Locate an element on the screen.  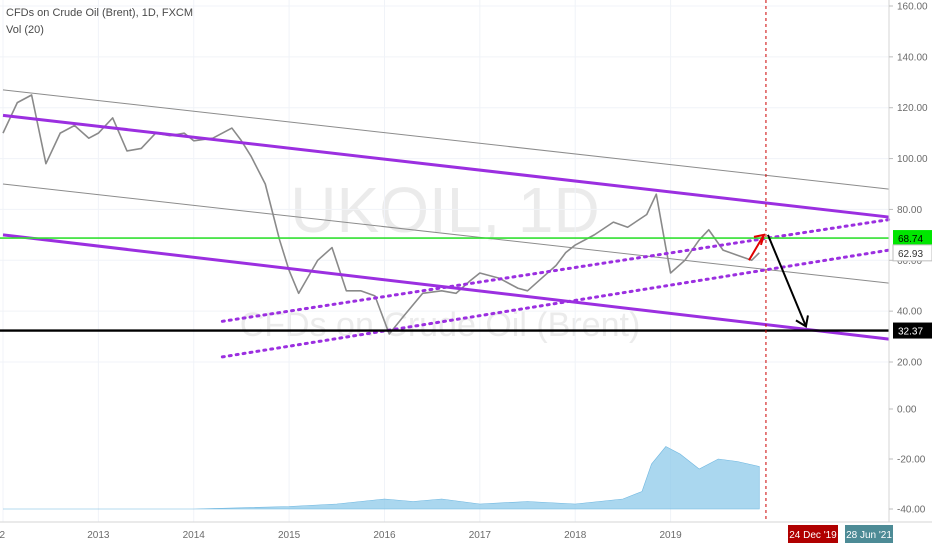
watermark-ticker: UKOIL, 1D is located at coordinates (444, 210).